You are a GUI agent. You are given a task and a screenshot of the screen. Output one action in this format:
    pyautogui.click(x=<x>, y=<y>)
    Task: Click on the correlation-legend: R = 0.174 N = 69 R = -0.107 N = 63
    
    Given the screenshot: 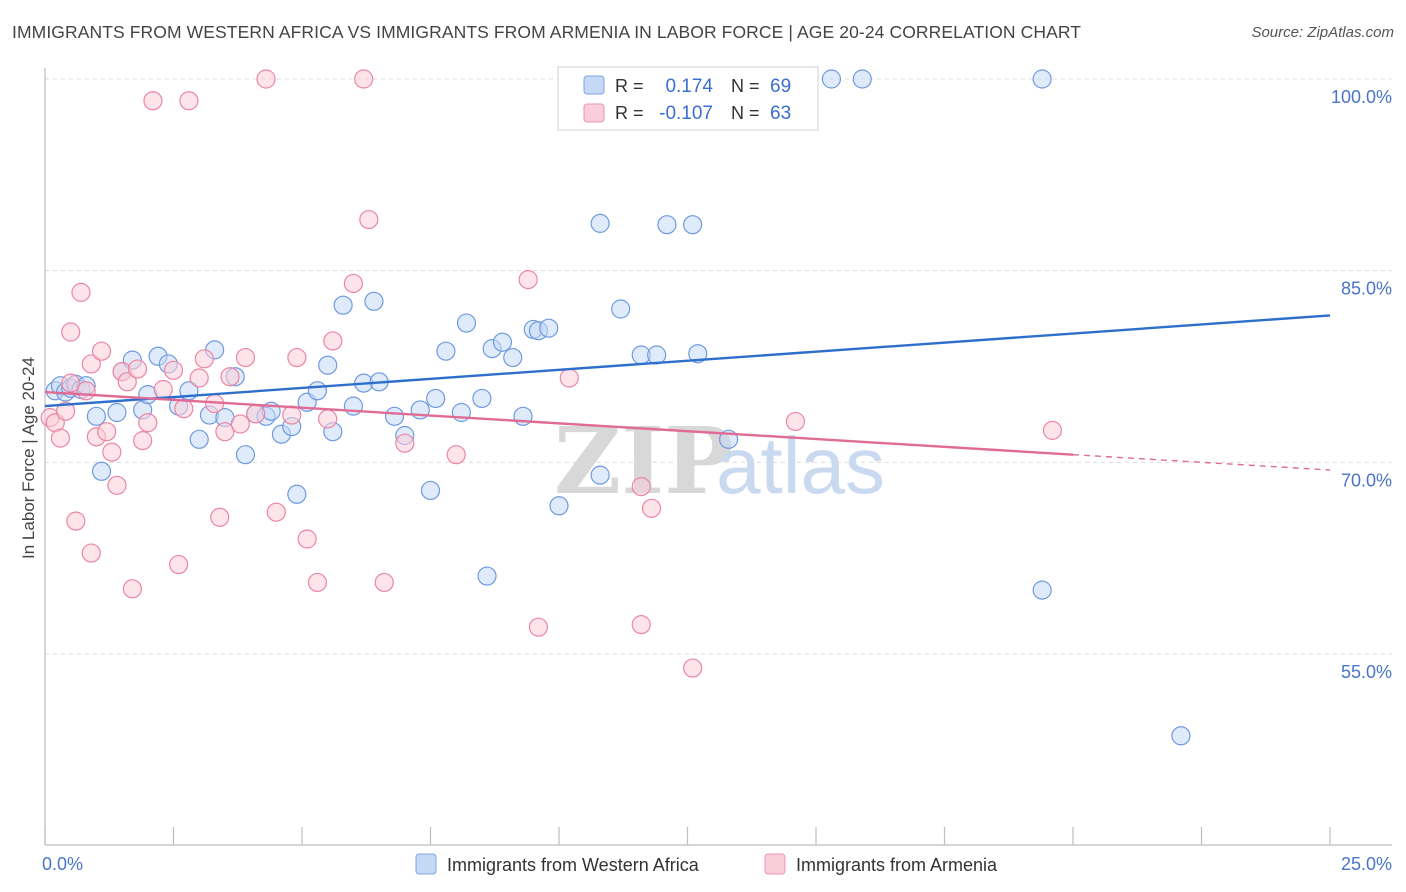 What is the action you would take?
    pyautogui.click(x=688, y=98)
    